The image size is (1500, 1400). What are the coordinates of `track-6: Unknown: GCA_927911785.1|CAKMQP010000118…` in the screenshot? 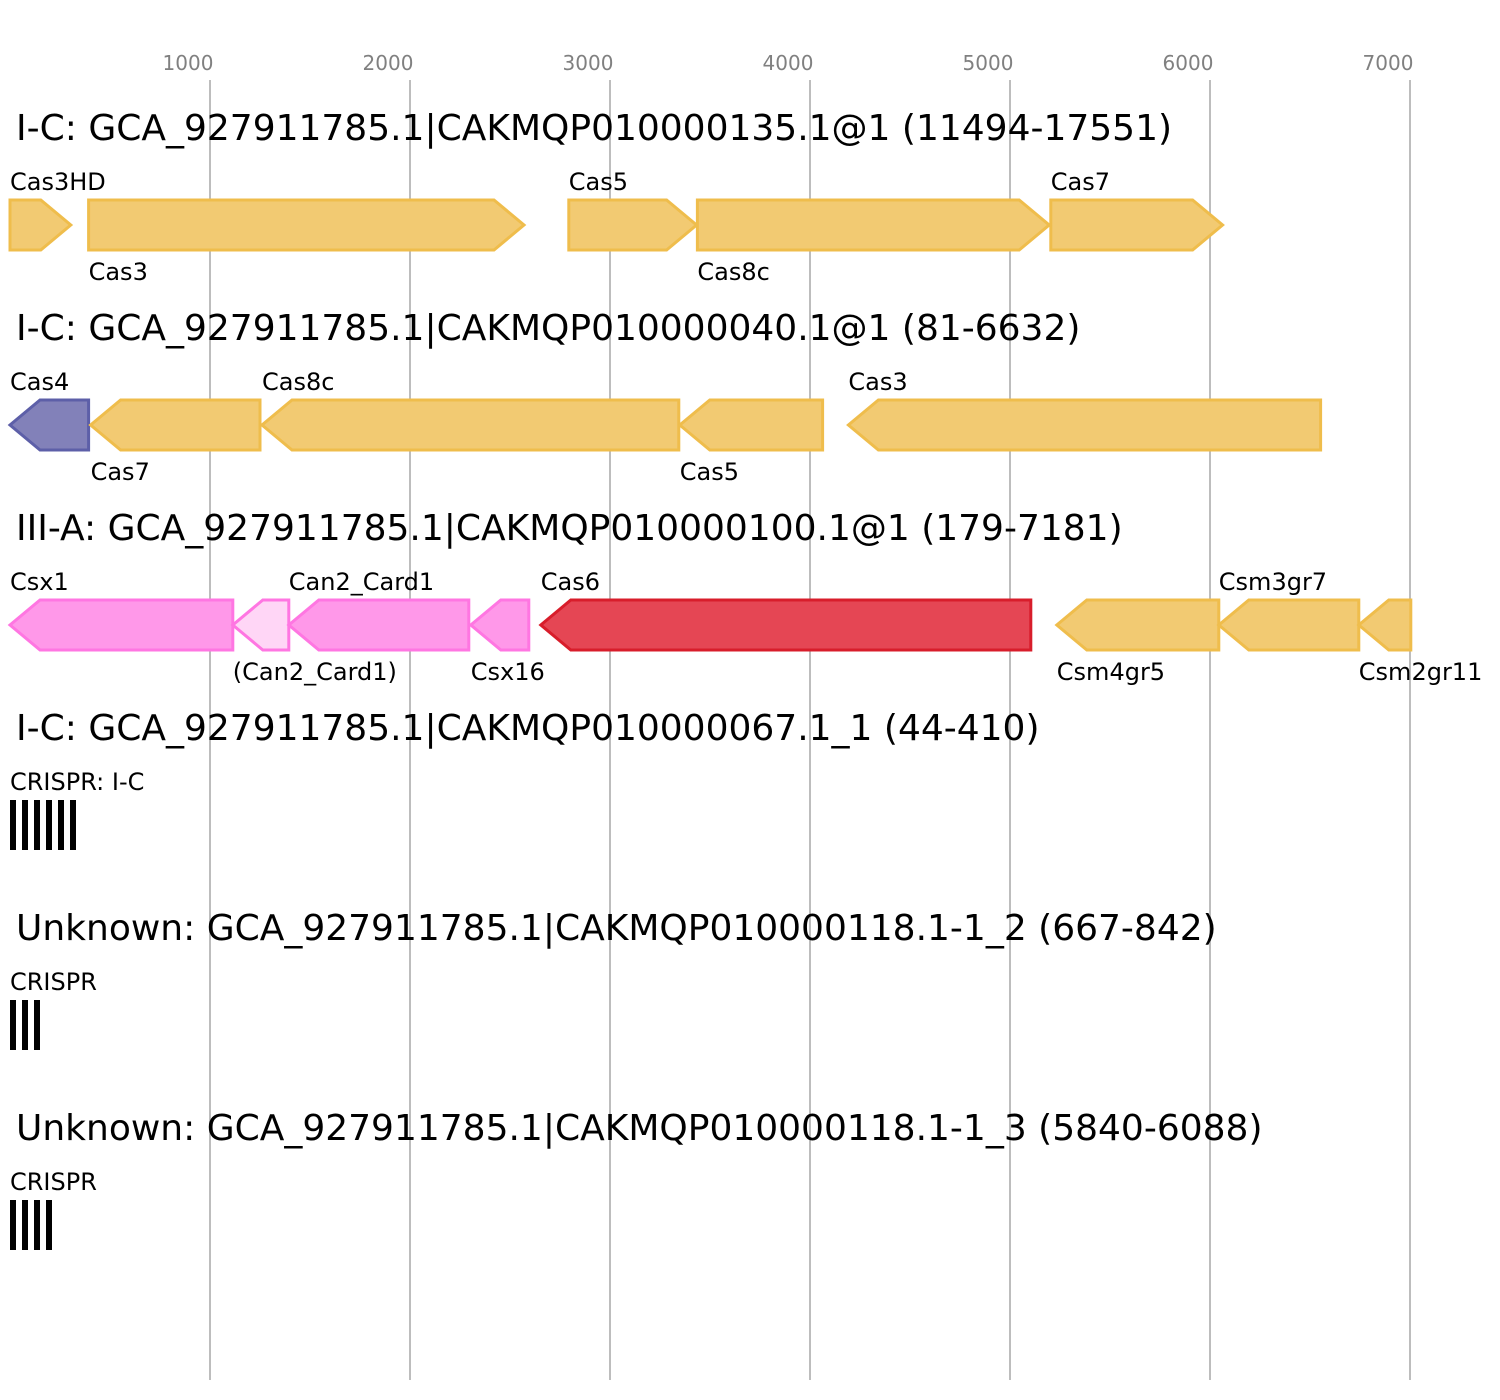 It's located at (636, 1179).